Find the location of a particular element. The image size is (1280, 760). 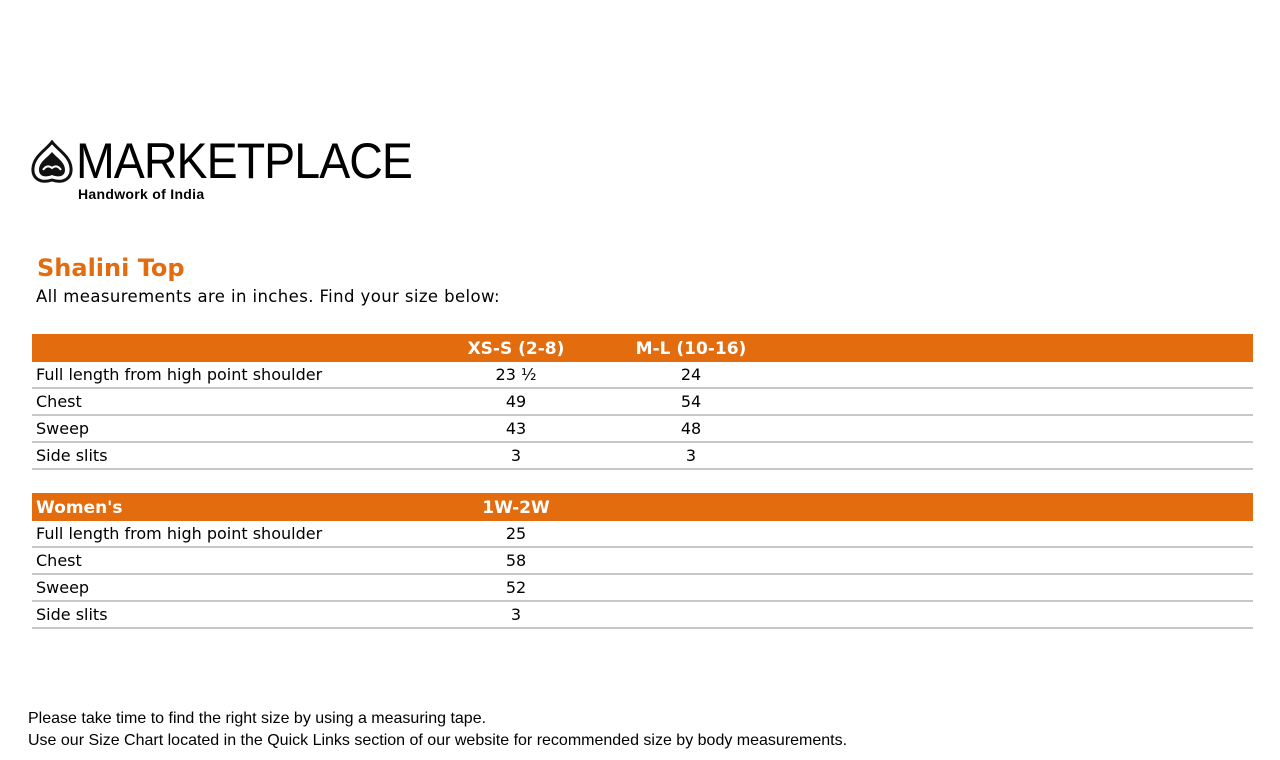

cell: 48 is located at coordinates (691, 429).